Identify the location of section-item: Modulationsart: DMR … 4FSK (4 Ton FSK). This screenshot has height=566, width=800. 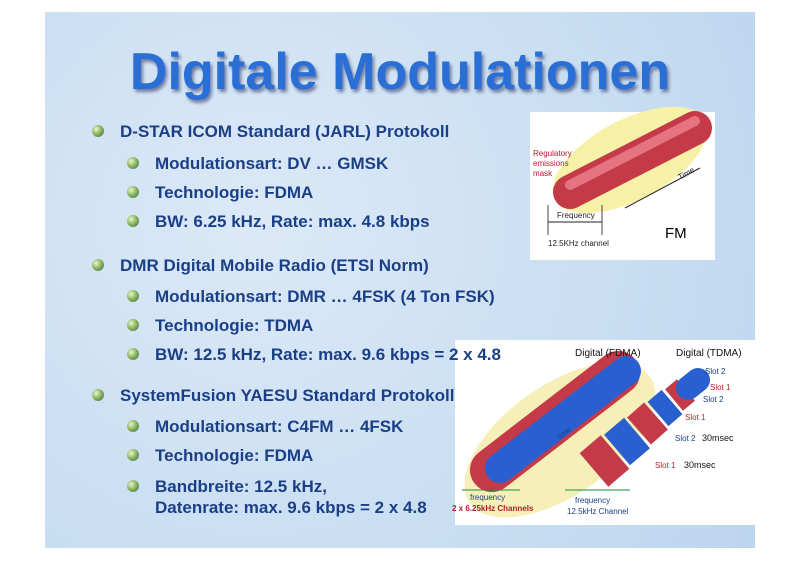
(325, 296).